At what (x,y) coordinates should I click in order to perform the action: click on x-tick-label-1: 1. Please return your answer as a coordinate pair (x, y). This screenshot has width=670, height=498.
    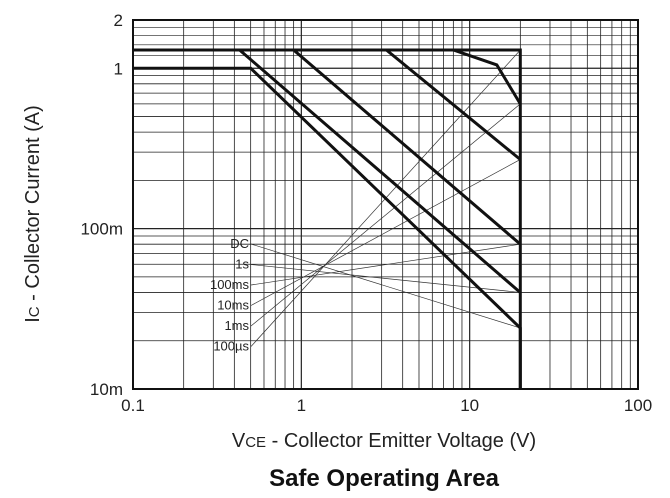
    Looking at the image, I should click on (301, 405).